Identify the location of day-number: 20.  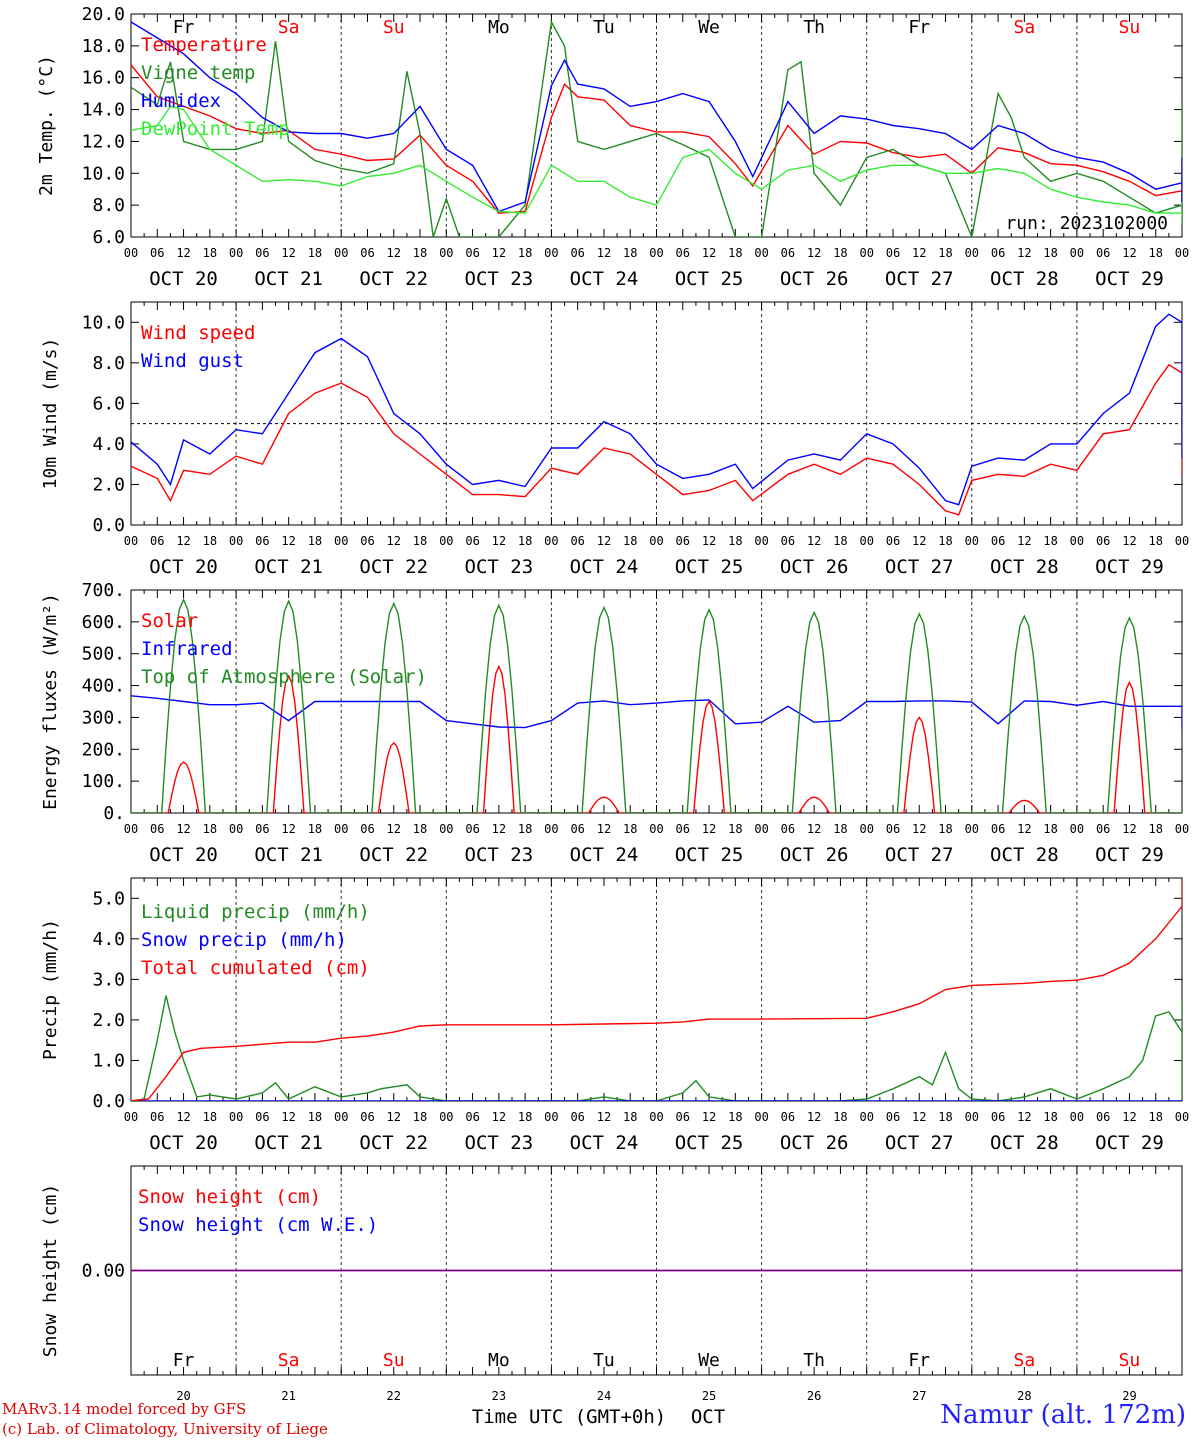
(183, 1396).